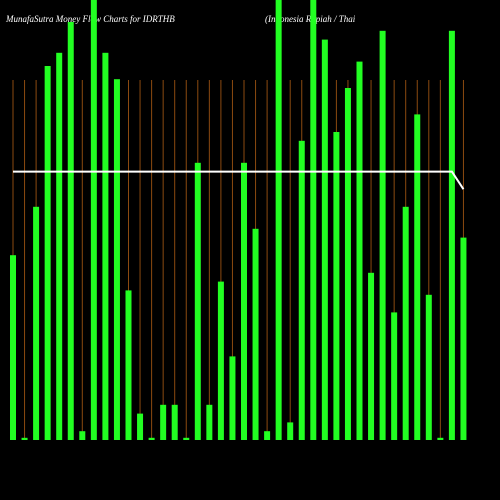 This screenshot has height=500, width=500. What do you see at coordinates (239, 180) in the screenshot?
I see `line` at bounding box center [239, 180].